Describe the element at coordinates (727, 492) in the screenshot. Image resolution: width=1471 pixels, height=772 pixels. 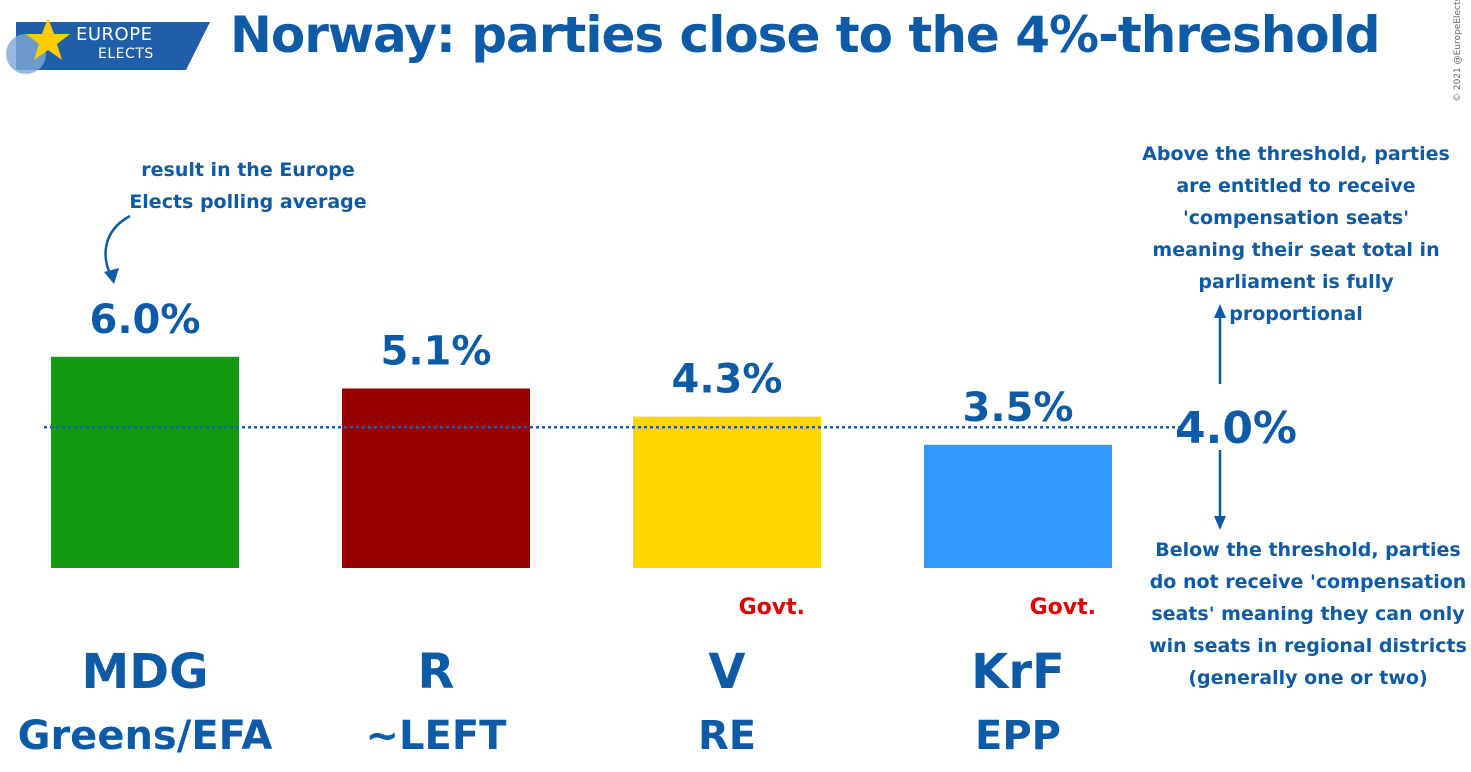
I see `bar-v` at that location.